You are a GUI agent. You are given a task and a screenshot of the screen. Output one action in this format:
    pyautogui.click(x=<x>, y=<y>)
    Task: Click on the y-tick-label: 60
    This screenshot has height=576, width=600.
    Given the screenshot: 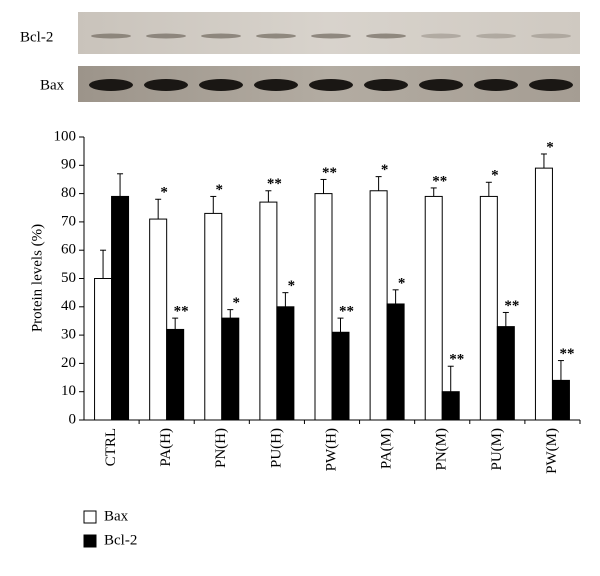 What is the action you would take?
    pyautogui.click(x=68, y=250)
    